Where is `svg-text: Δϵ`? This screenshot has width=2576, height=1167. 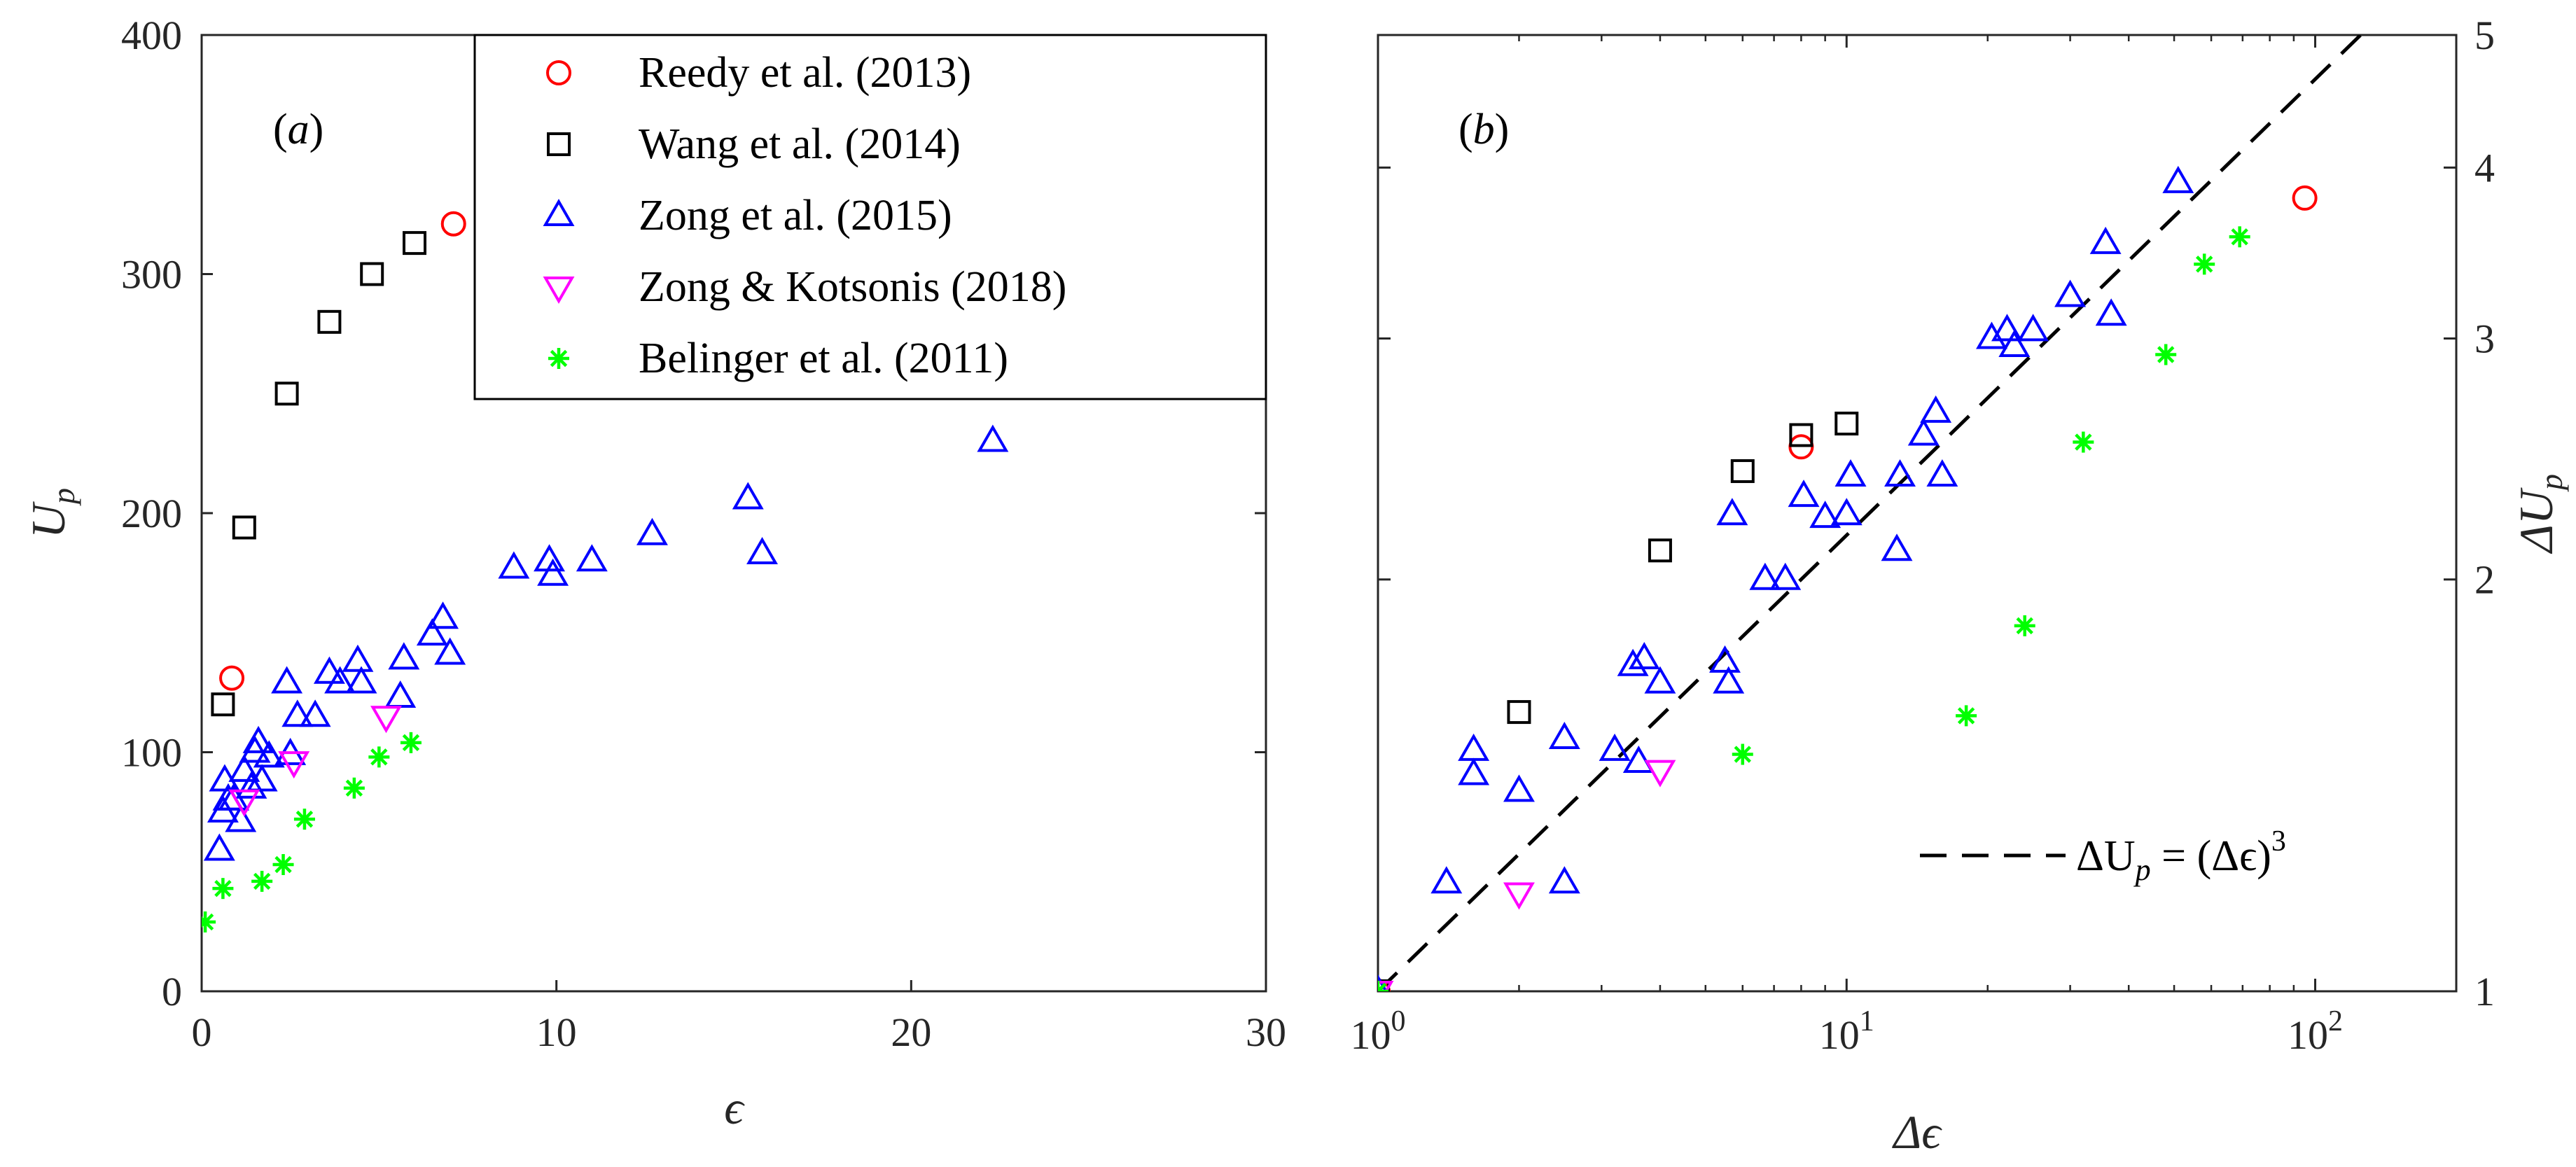 svg-text: Δϵ is located at coordinates (1916, 1132).